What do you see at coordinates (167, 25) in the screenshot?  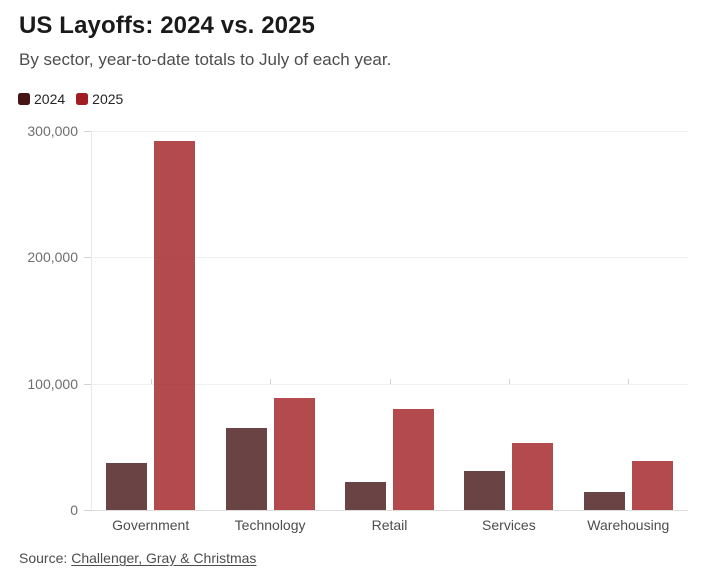 I see `page-title: US Layoffs: 2024 vs. 2025` at bounding box center [167, 25].